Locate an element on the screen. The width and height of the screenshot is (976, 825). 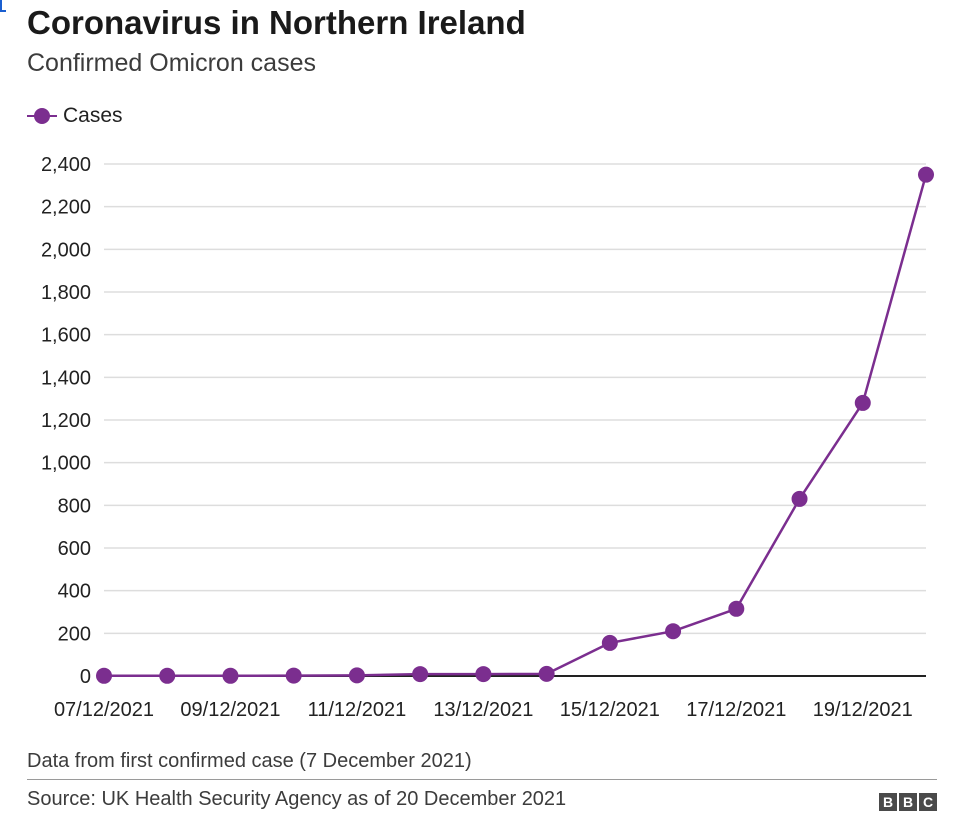
legend-swatch-icon is located at coordinates (42, 116).